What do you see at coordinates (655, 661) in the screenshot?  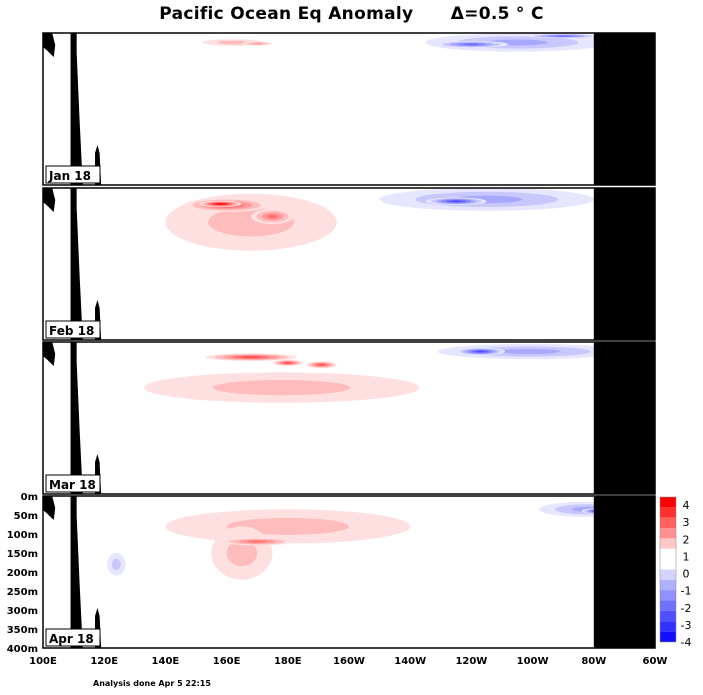 I see `x-tick-label: 60W` at bounding box center [655, 661].